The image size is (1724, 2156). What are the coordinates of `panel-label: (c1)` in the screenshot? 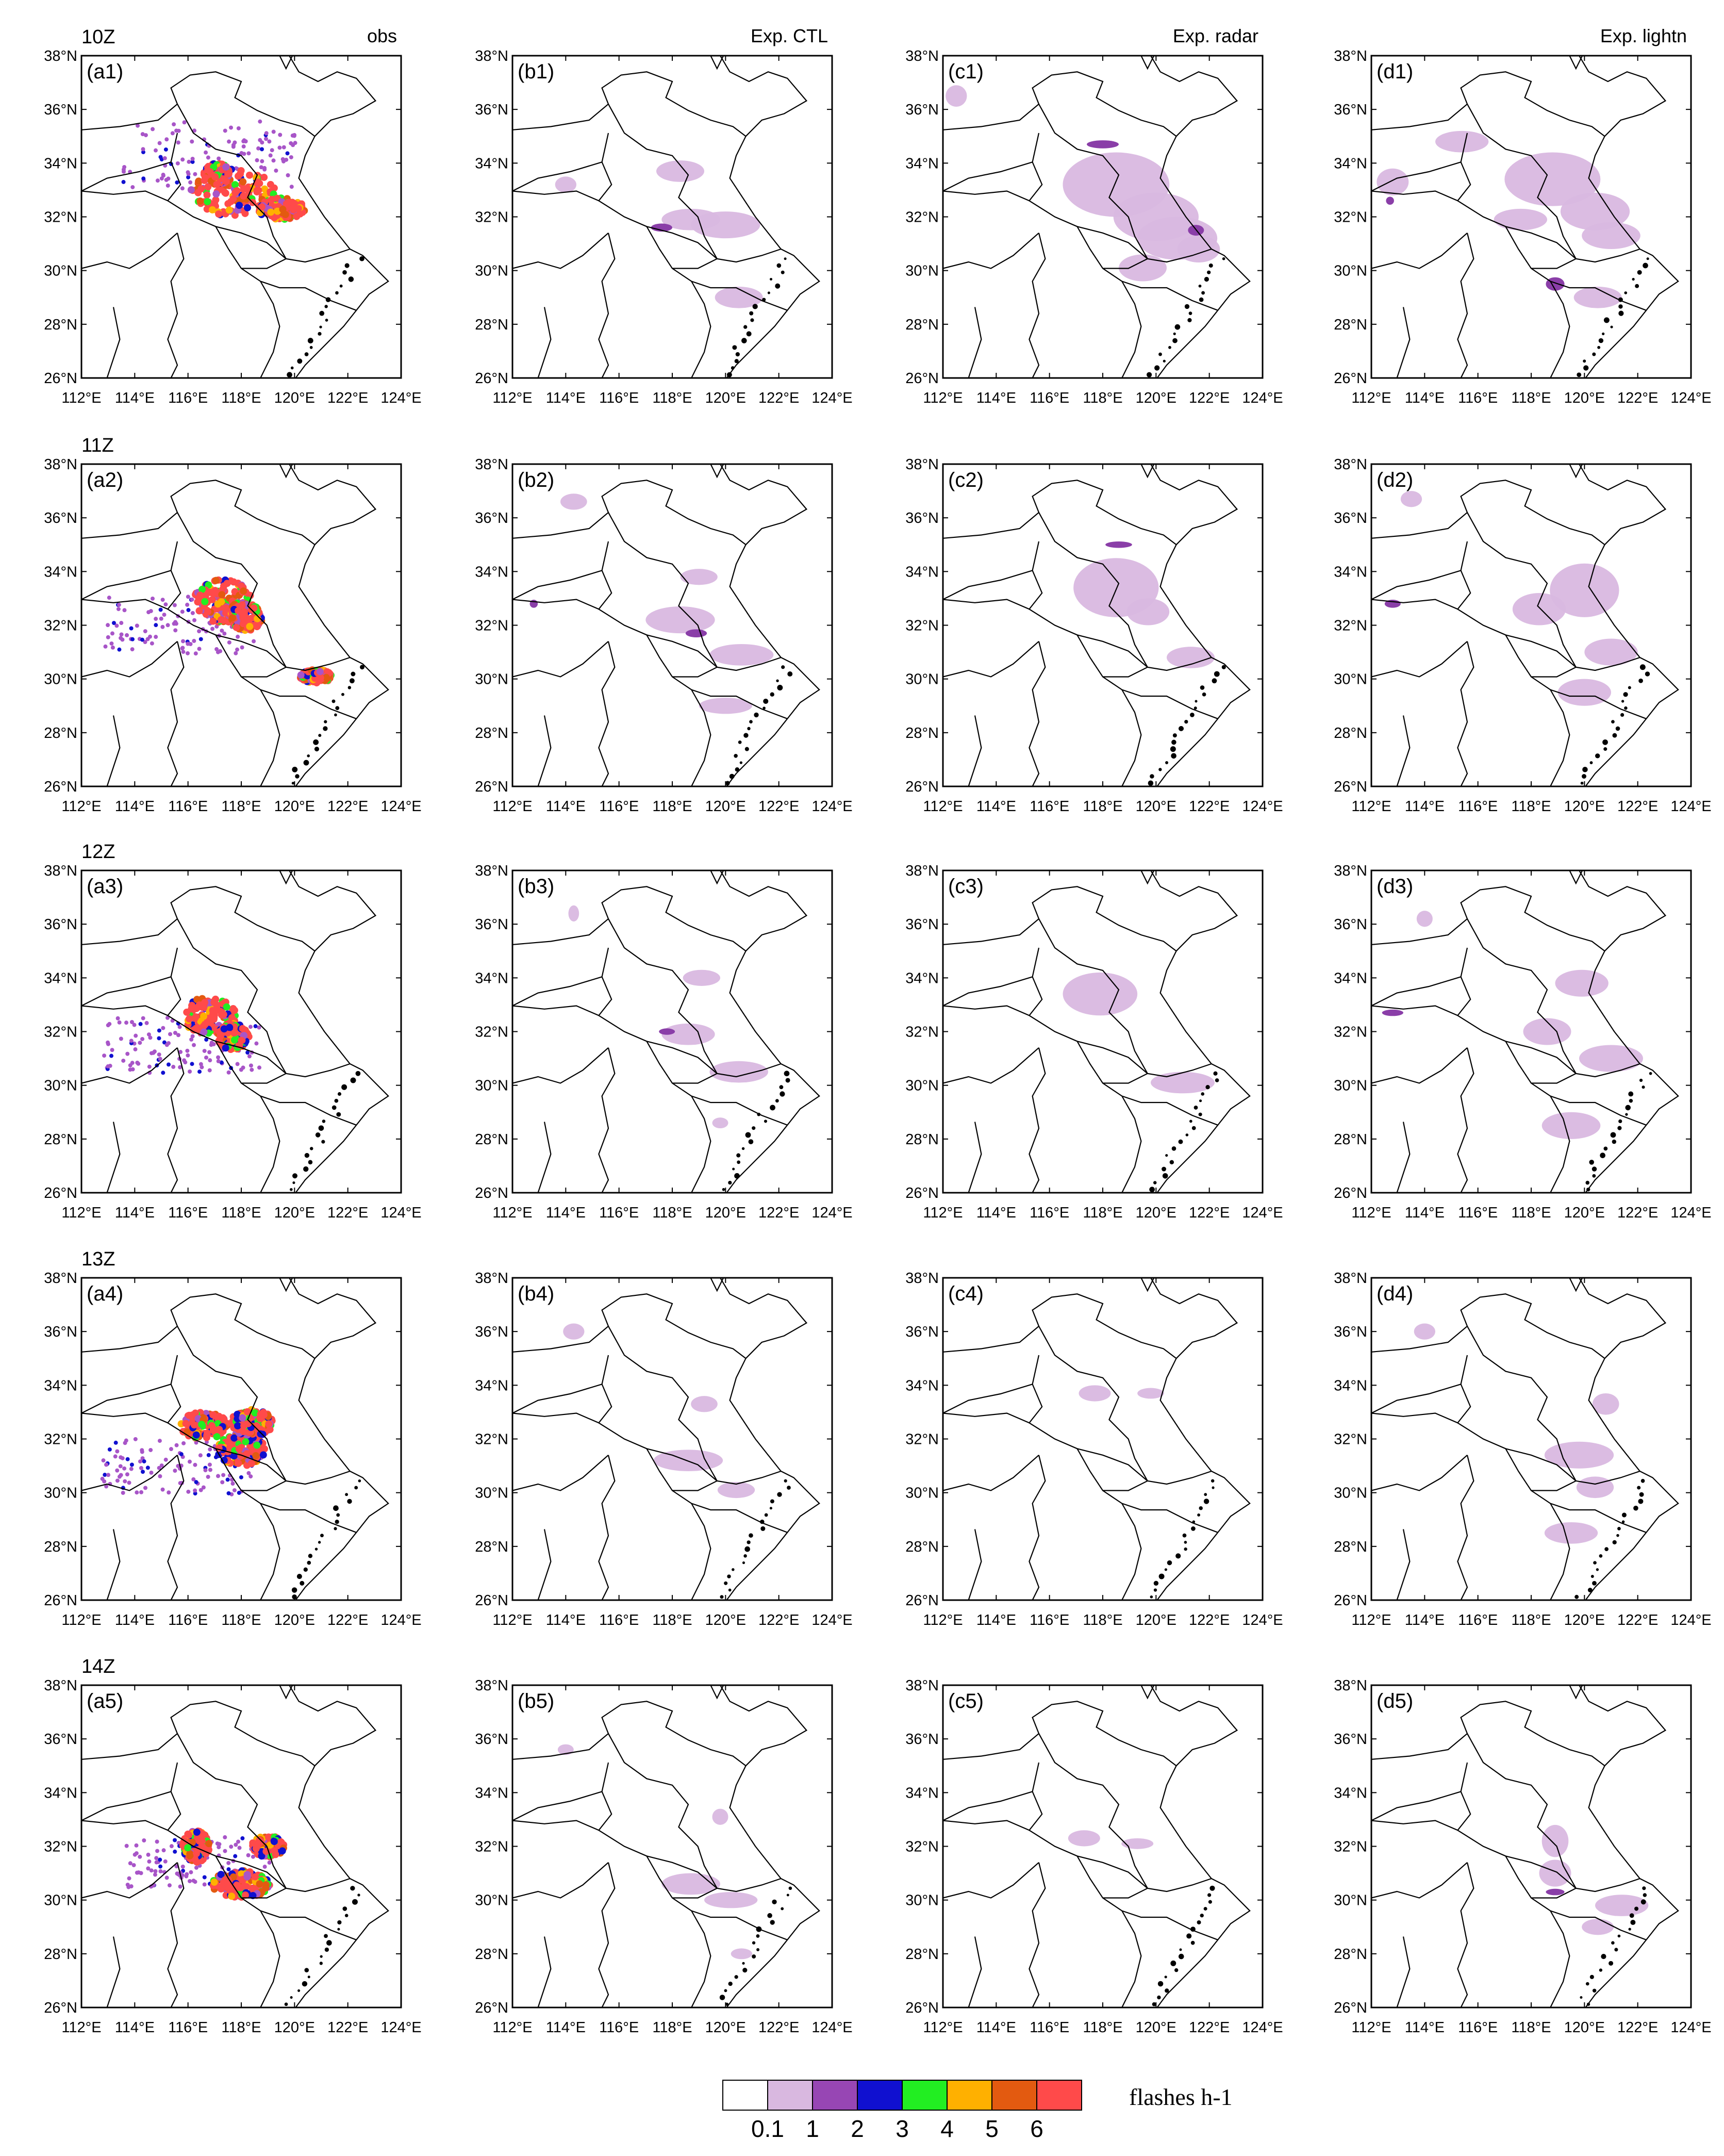 It's located at (966, 71).